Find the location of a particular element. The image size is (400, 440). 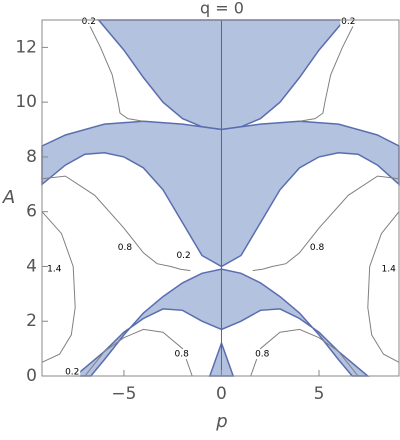

y-tick-label: 0 is located at coordinates (31, 376).